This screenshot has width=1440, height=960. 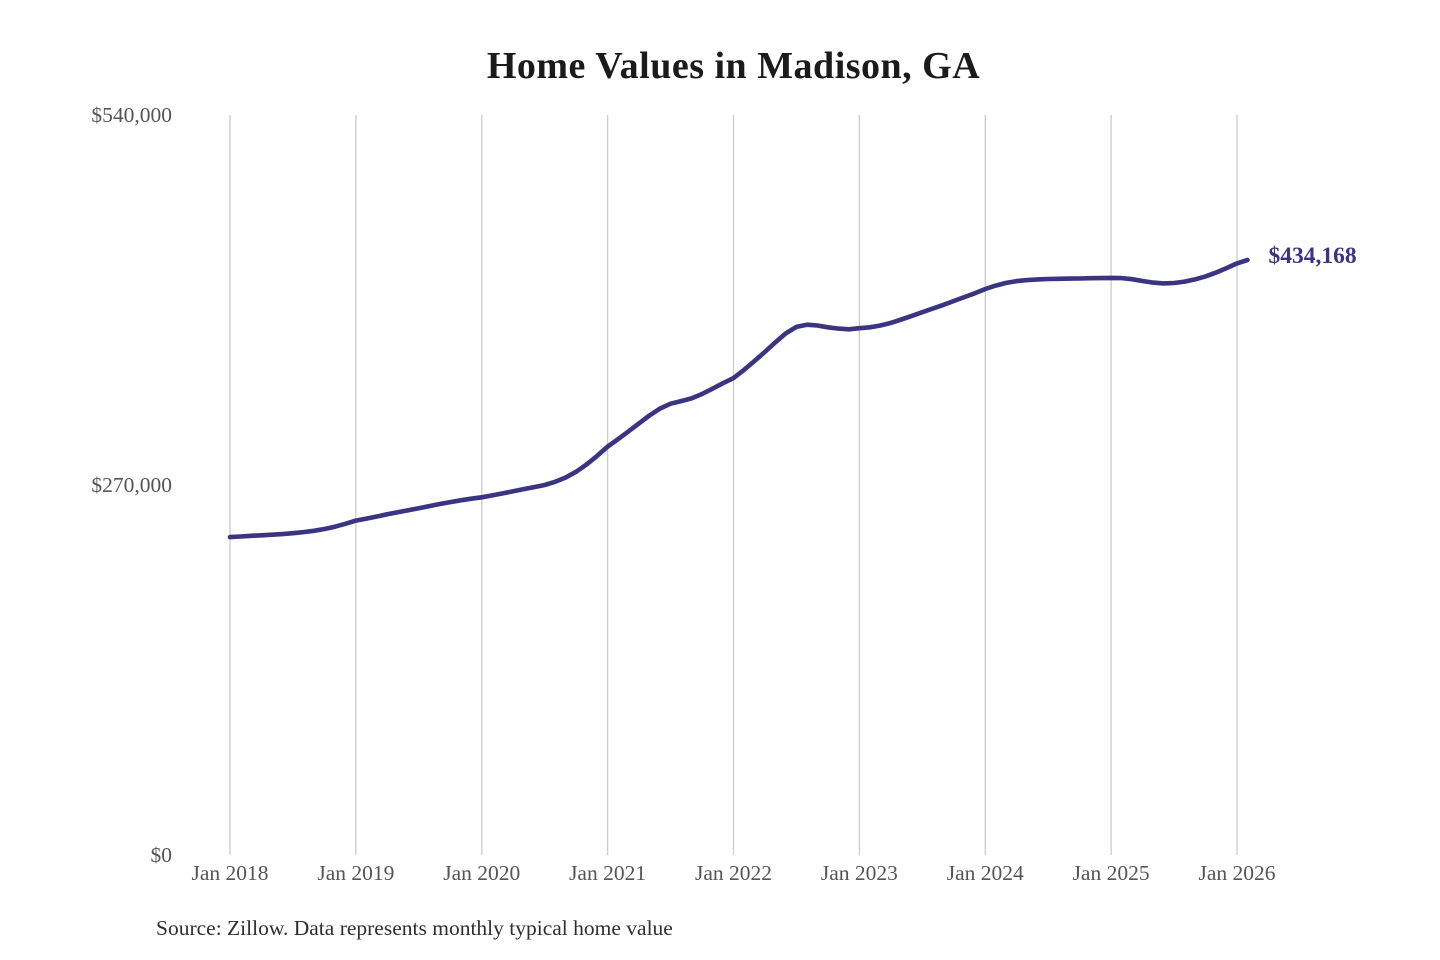 What do you see at coordinates (733, 66) in the screenshot?
I see `chart-title: Home Values in Madison, GA` at bounding box center [733, 66].